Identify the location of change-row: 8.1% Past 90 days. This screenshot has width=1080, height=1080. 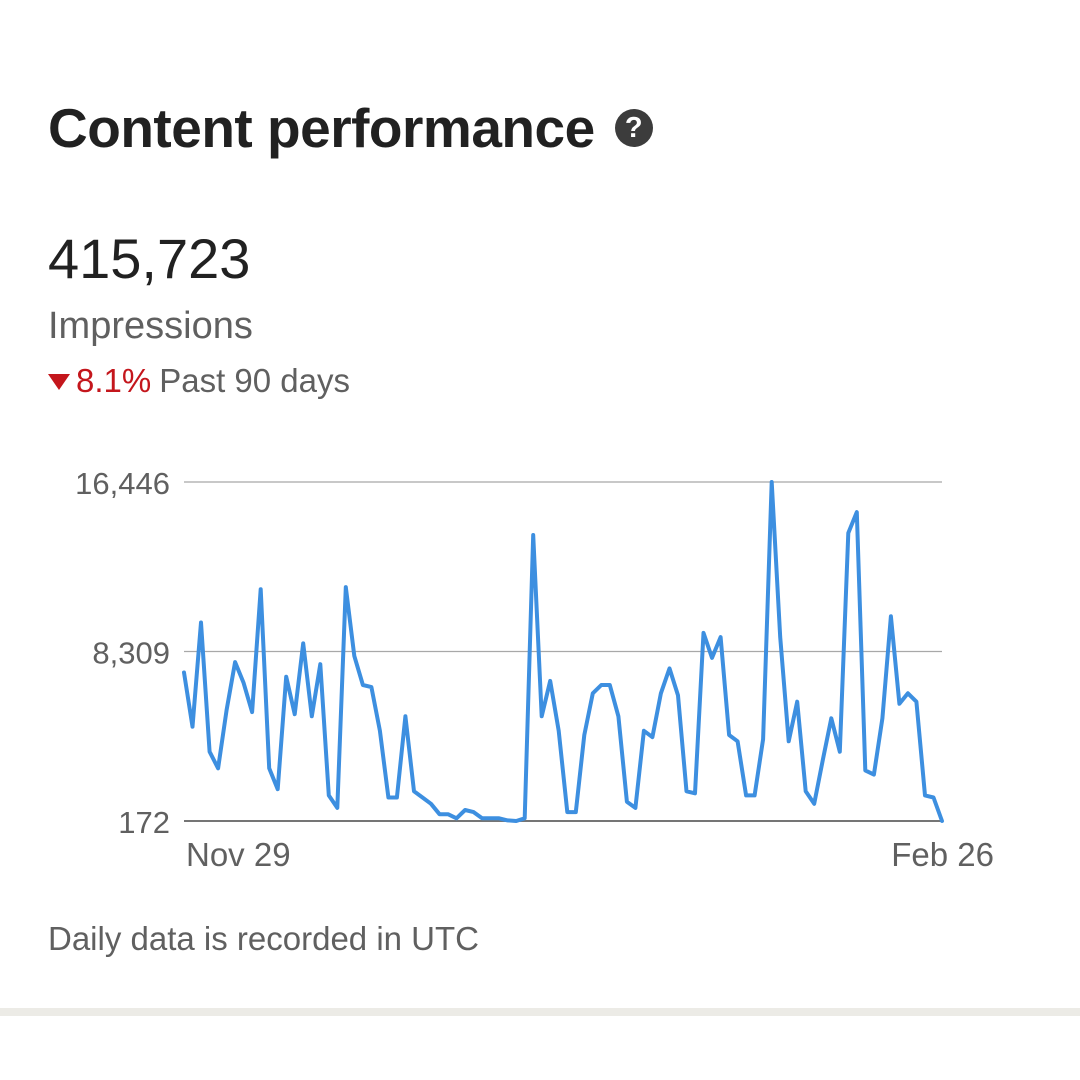
(199, 381).